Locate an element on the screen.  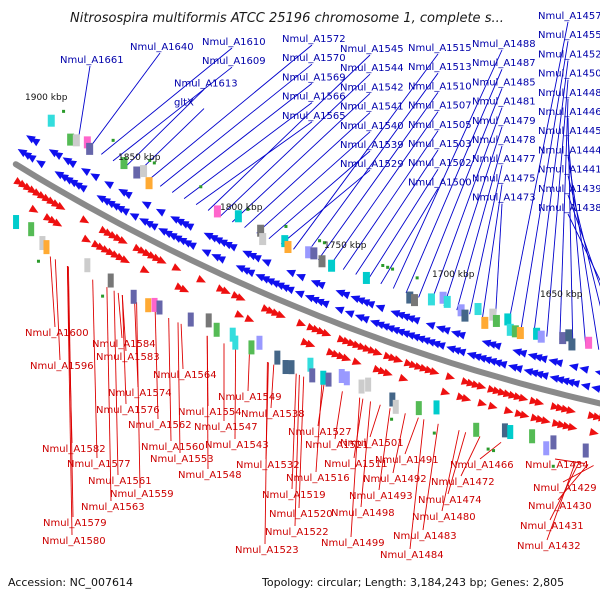
gene-label-reverse: Nmul_A1429 is located at coordinates (565, 488).